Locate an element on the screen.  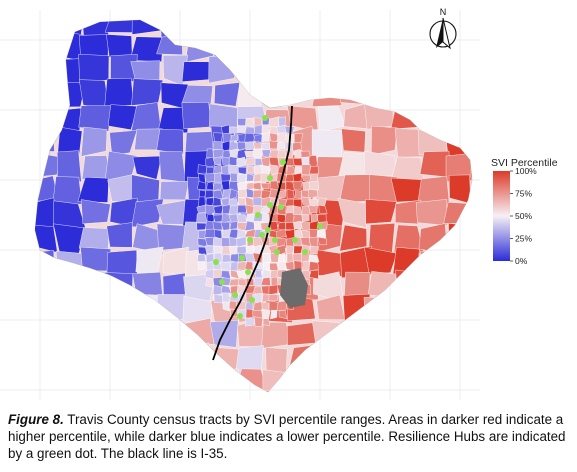
caption-label: Figure 8. is located at coordinates (36, 419).